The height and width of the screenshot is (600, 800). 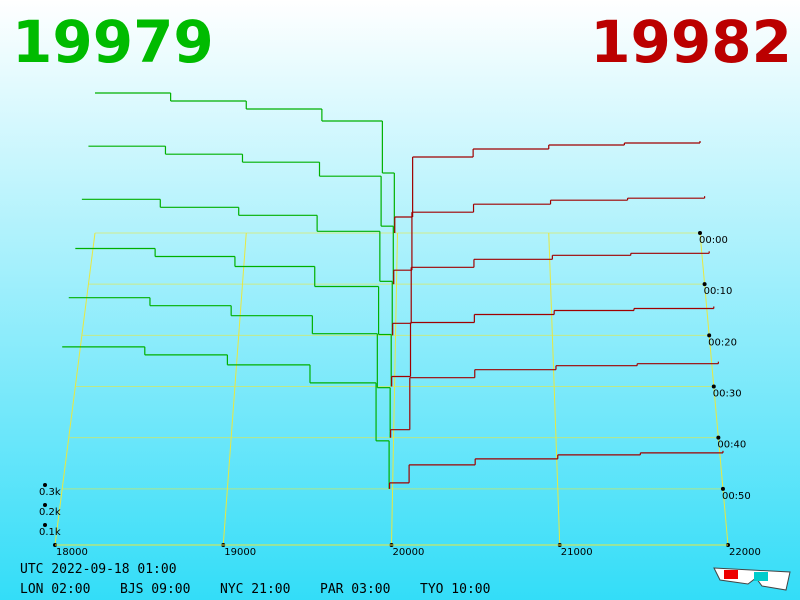 I want to click on city-time: LON 02:00, so click(x=55, y=589).